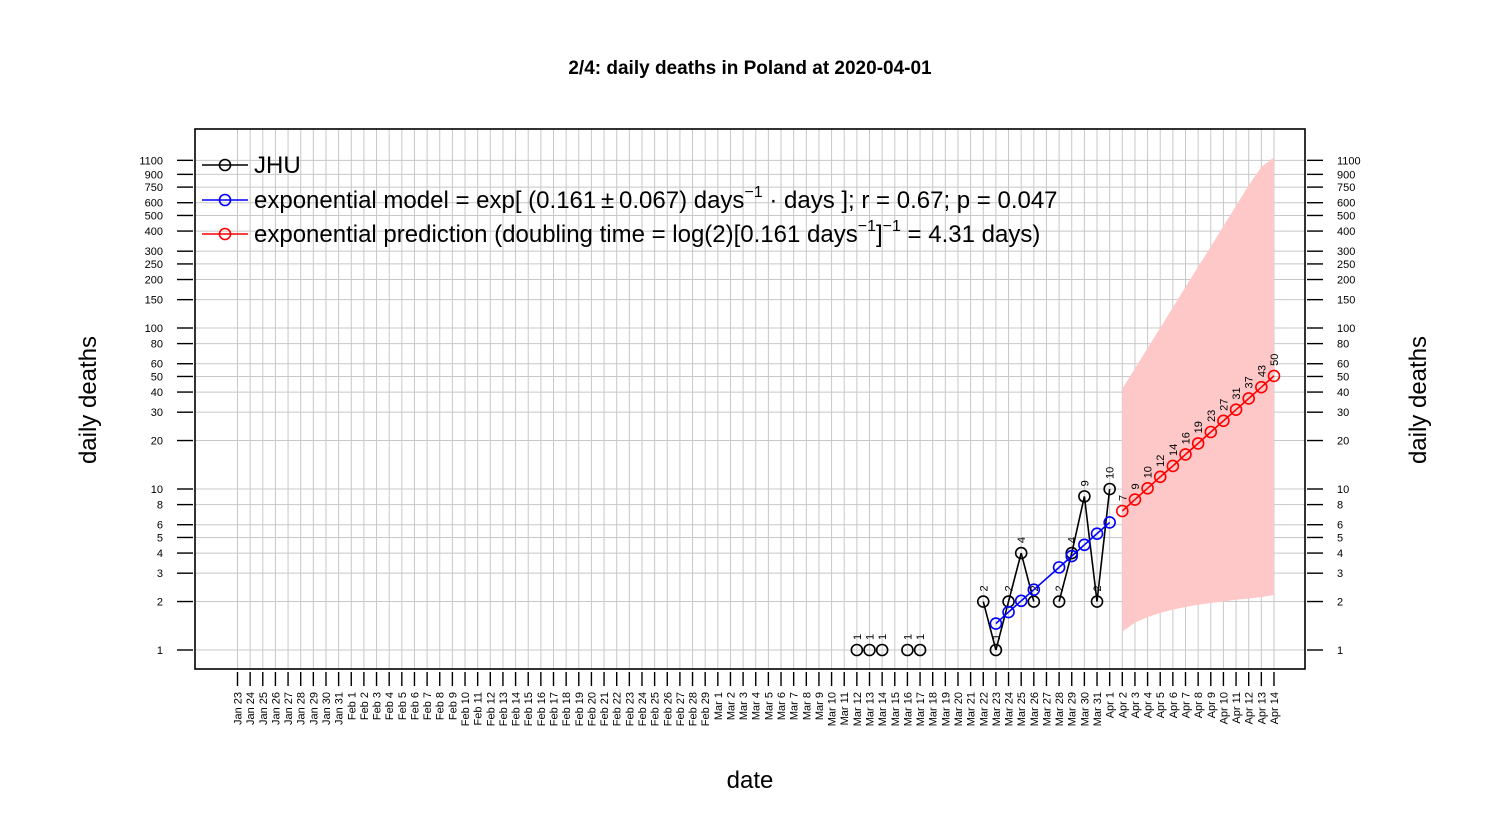  Describe the element at coordinates (1224, 708) in the screenshot. I see `x-tick-label-apr-10: Apr 10` at that location.